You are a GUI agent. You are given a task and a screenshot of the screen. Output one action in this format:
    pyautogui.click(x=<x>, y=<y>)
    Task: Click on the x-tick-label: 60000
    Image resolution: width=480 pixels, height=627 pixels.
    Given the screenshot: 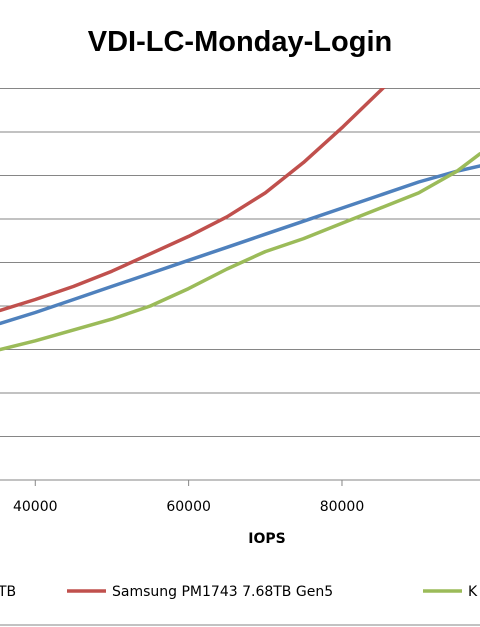 What is the action you would take?
    pyautogui.click(x=188, y=507)
    